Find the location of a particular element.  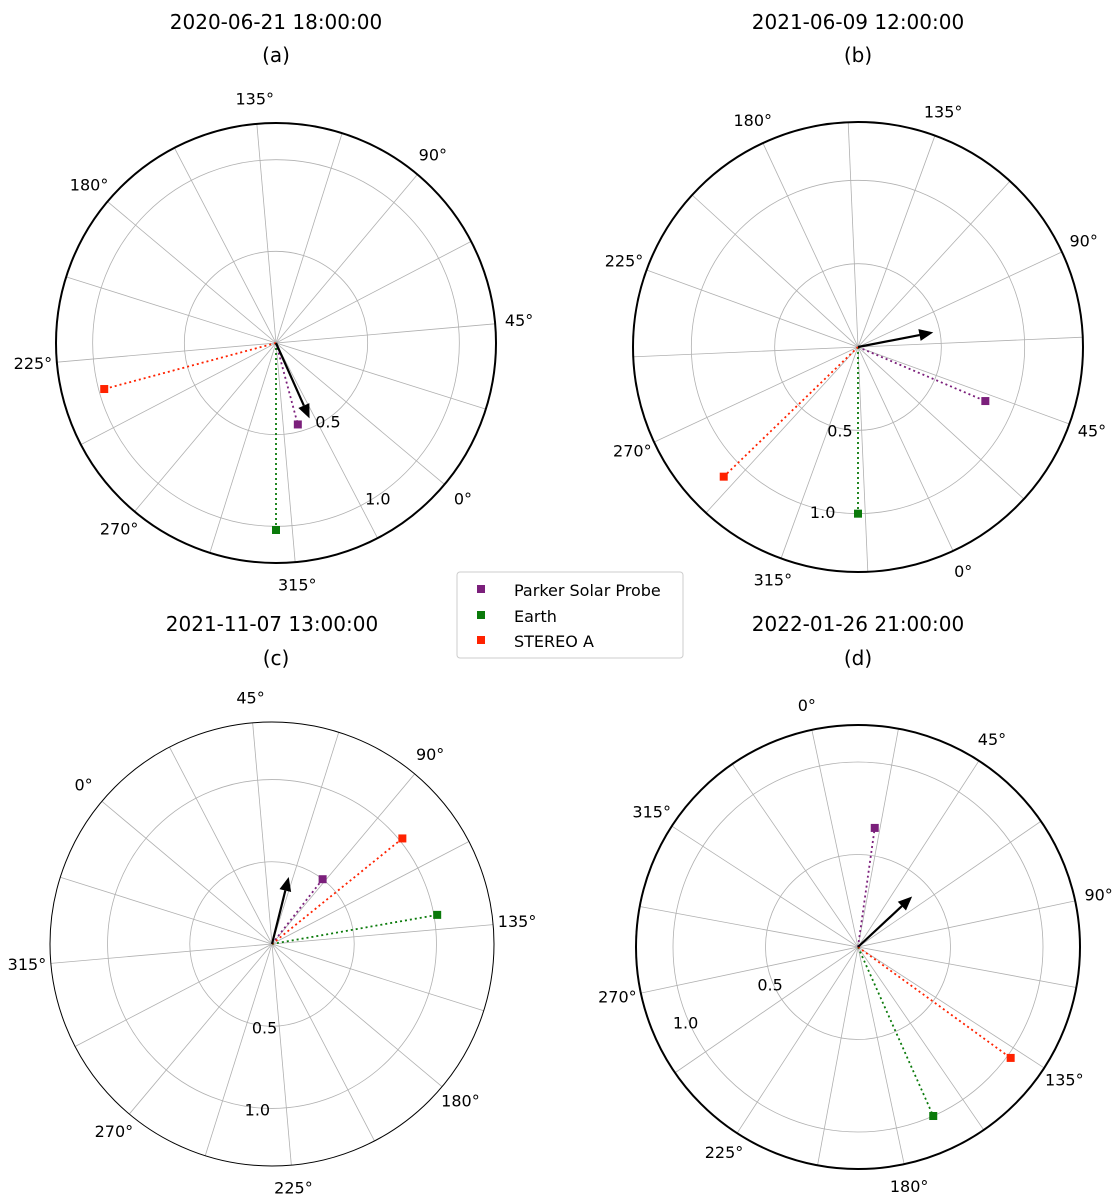

panel-subtitle-c: (c) is located at coordinates (276, 658).